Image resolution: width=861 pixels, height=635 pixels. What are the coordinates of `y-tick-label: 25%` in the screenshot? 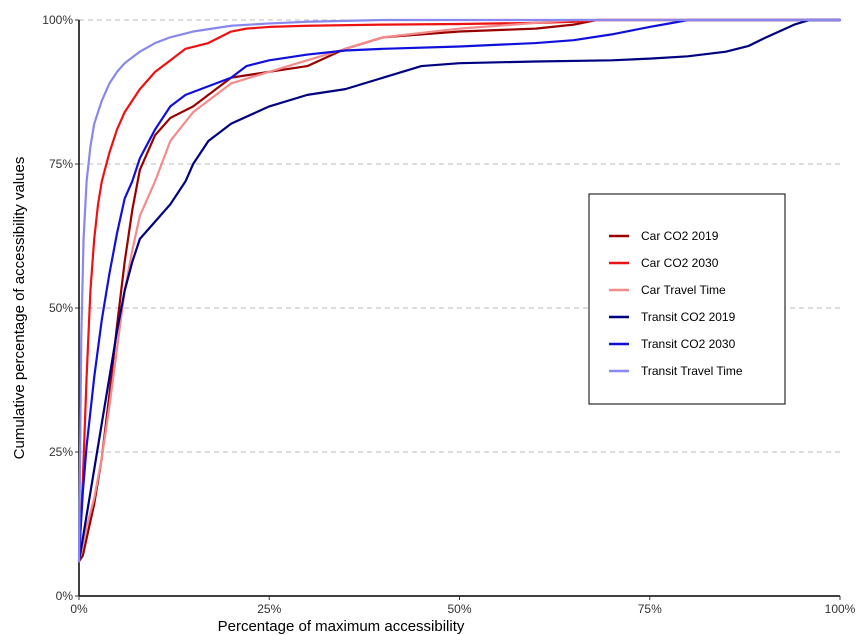 It's located at (61, 452).